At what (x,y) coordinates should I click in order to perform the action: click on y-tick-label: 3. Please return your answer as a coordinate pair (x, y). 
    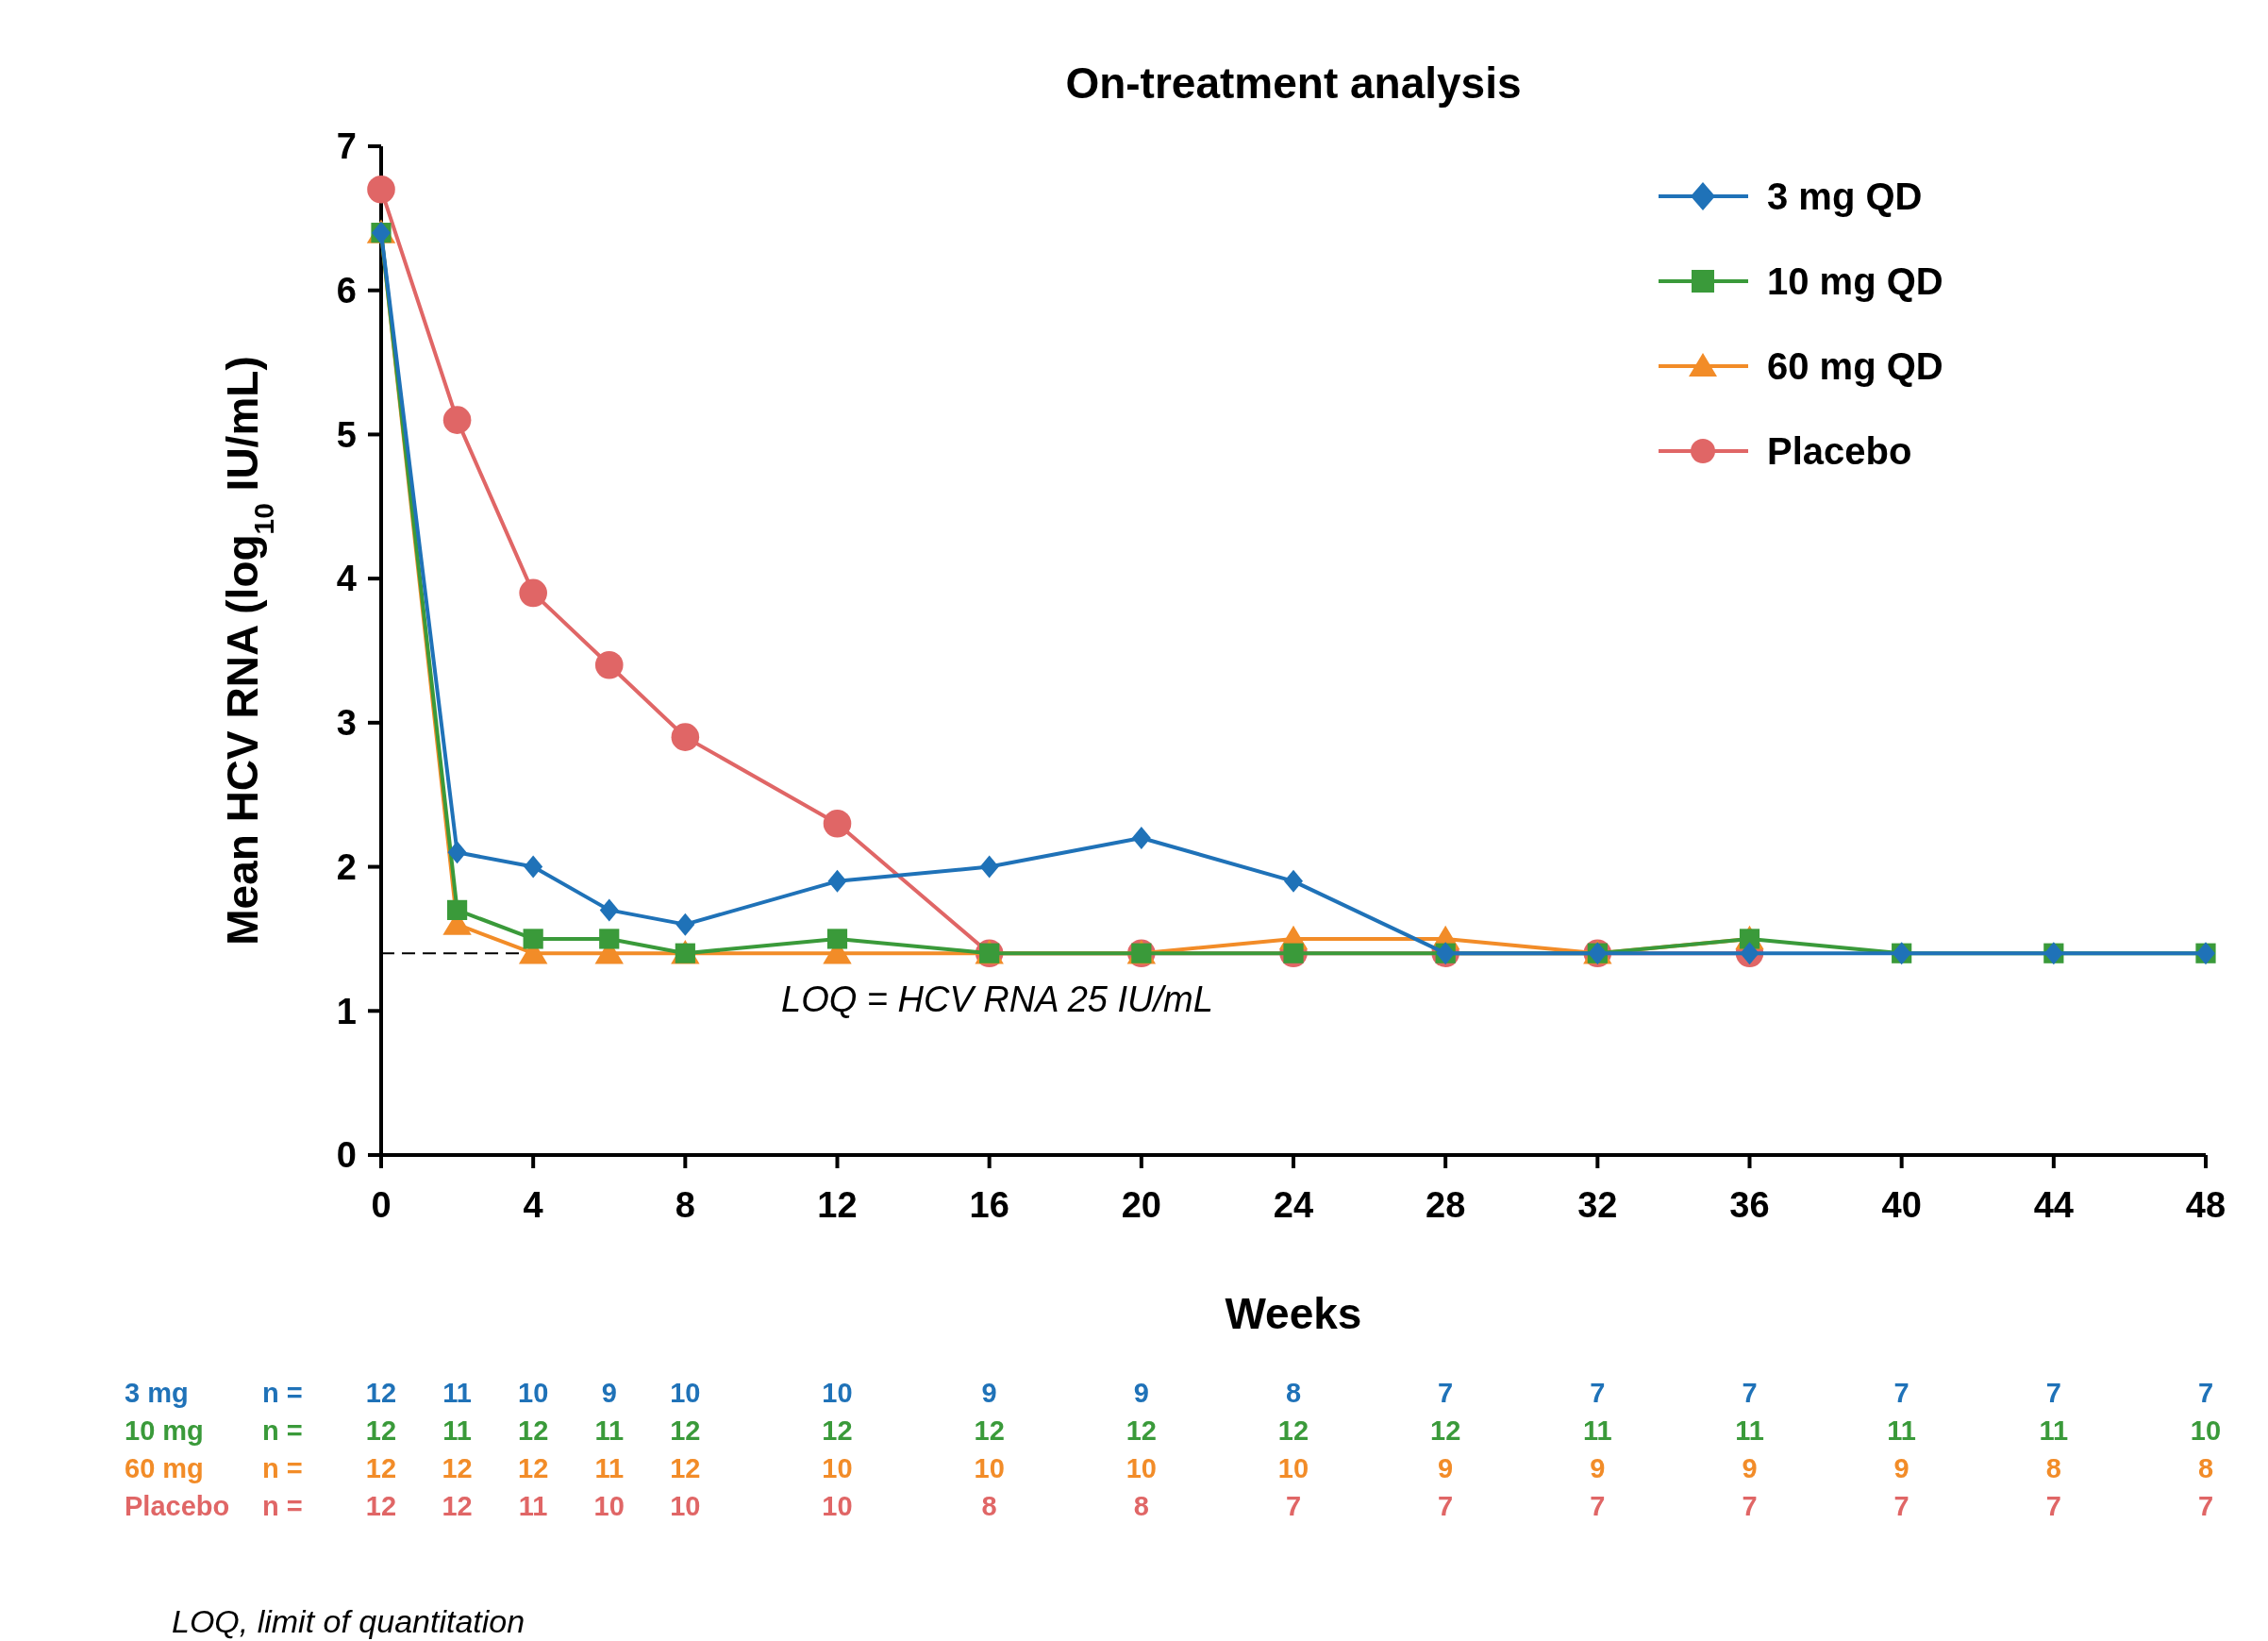
    Looking at the image, I should click on (347, 723).